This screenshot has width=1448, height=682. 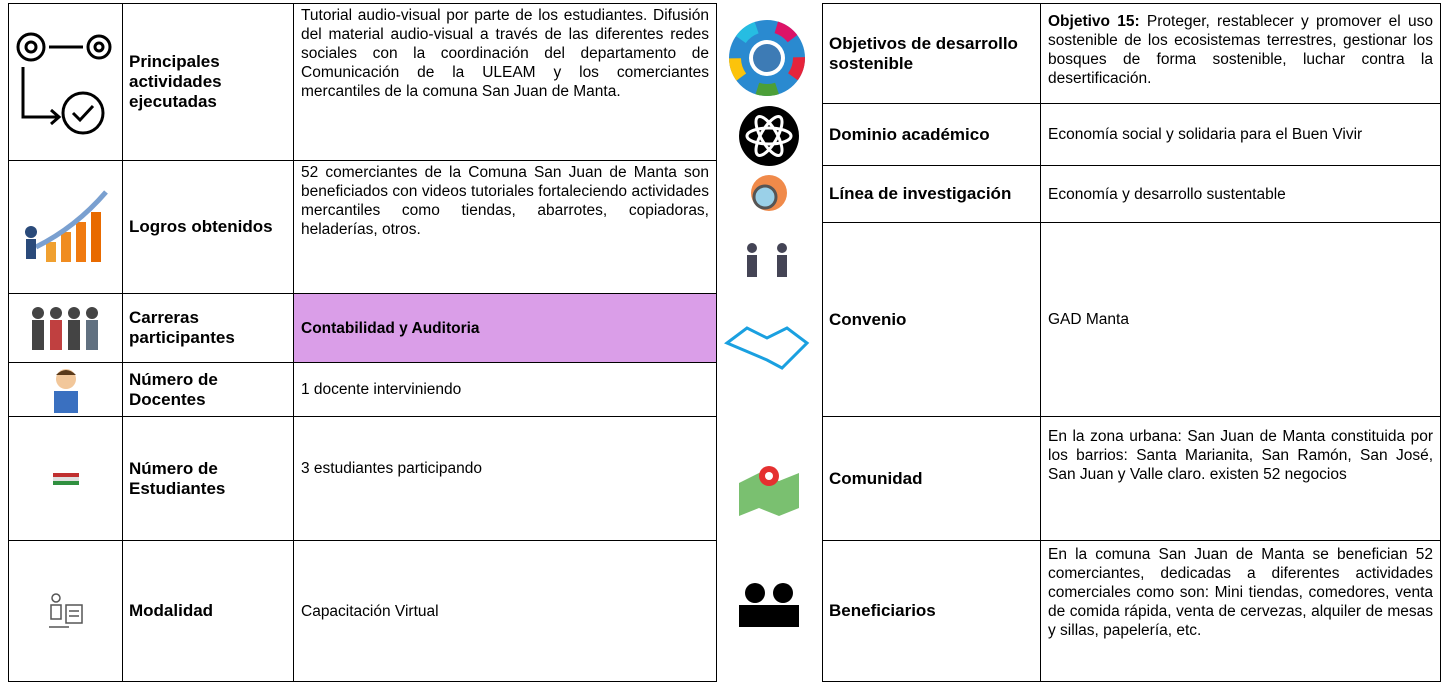 I want to click on row-value: 3 estudiantes participando, so click(x=505, y=478).